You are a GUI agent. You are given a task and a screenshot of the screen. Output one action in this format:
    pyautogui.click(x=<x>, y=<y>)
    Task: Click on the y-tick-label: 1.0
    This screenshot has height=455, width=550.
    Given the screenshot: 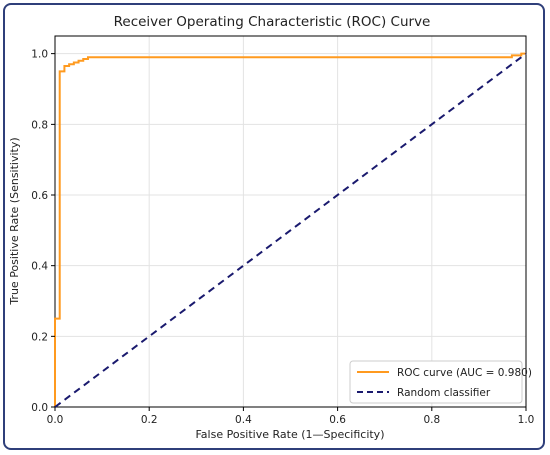 What is the action you would take?
    pyautogui.click(x=39, y=55)
    